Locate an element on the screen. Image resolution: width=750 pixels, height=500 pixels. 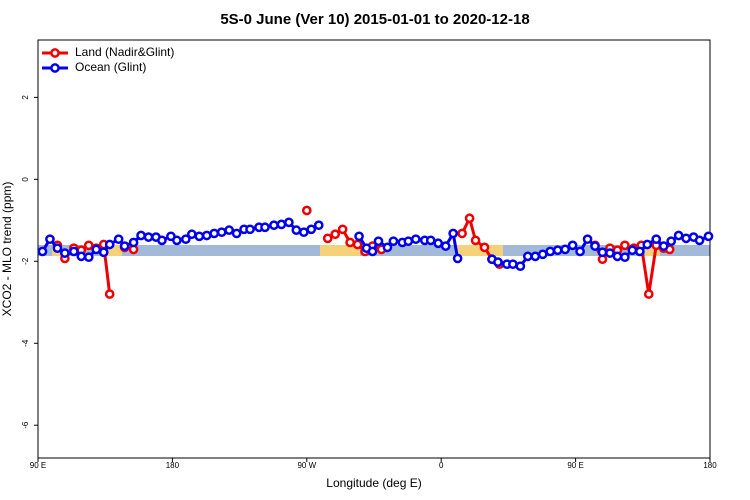
series-line is located at coordinates (363, 254).